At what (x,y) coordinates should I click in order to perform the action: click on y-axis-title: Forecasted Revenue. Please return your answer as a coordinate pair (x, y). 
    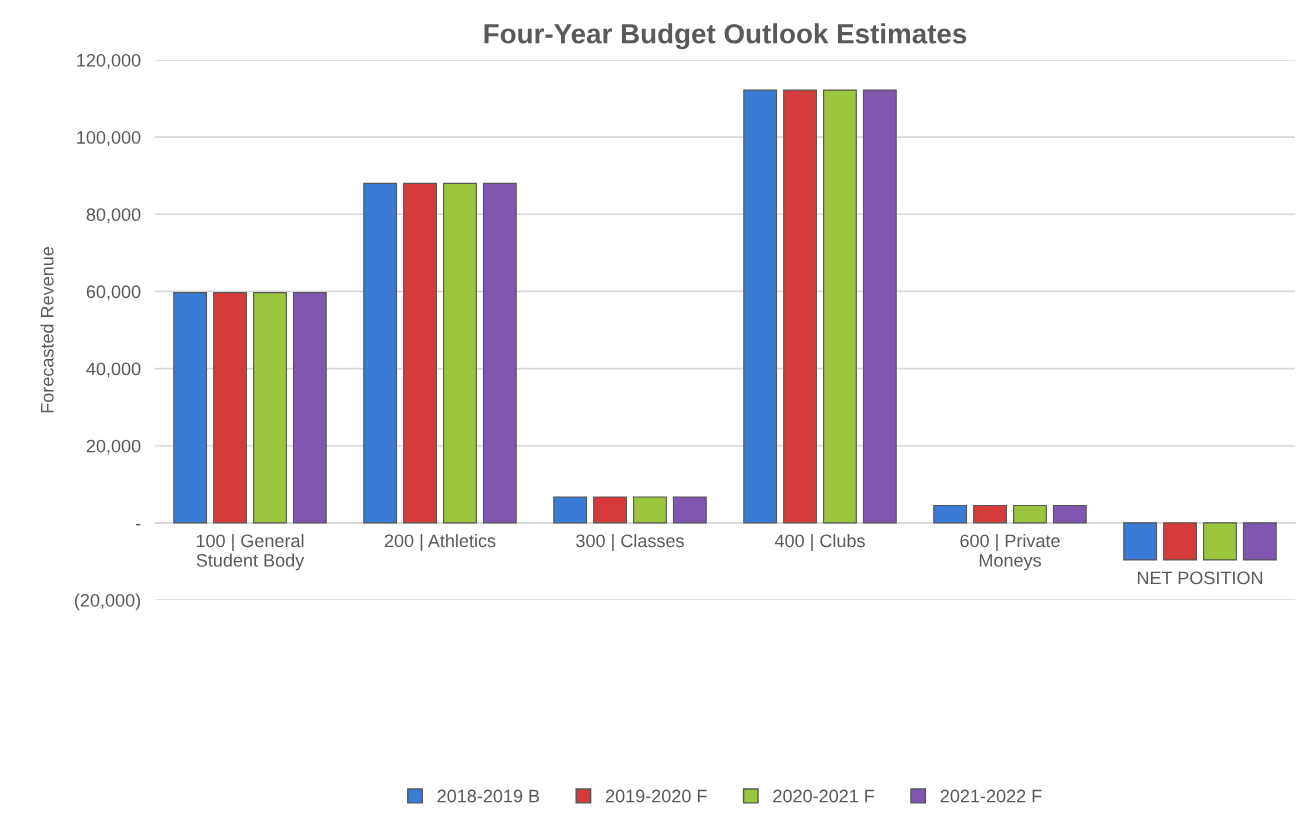
    Looking at the image, I should click on (47, 329).